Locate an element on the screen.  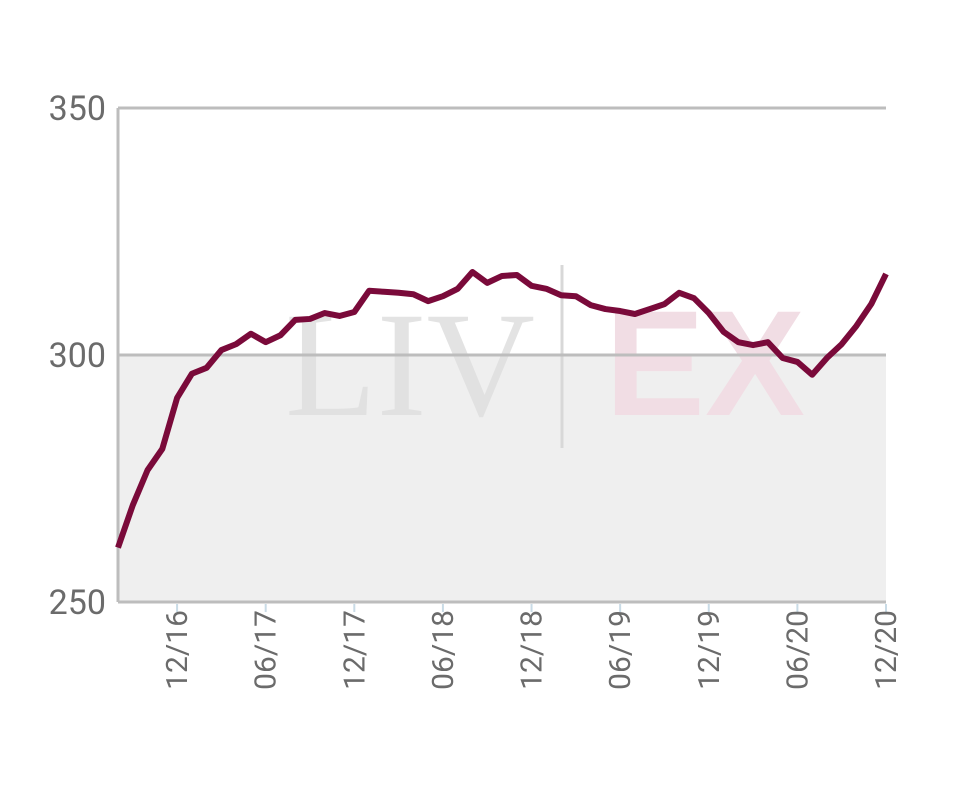
x-tick-label: 06/19 is located at coordinates (620, 650).